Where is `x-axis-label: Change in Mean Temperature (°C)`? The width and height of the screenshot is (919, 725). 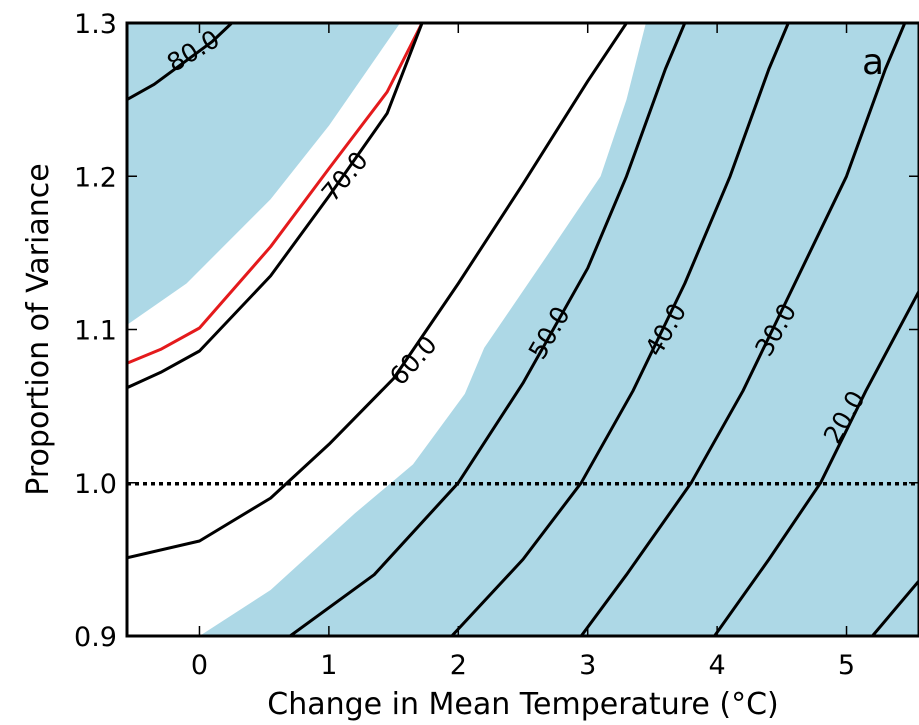
x-axis-label: Change in Mean Temperature (°C) is located at coordinates (522, 704).